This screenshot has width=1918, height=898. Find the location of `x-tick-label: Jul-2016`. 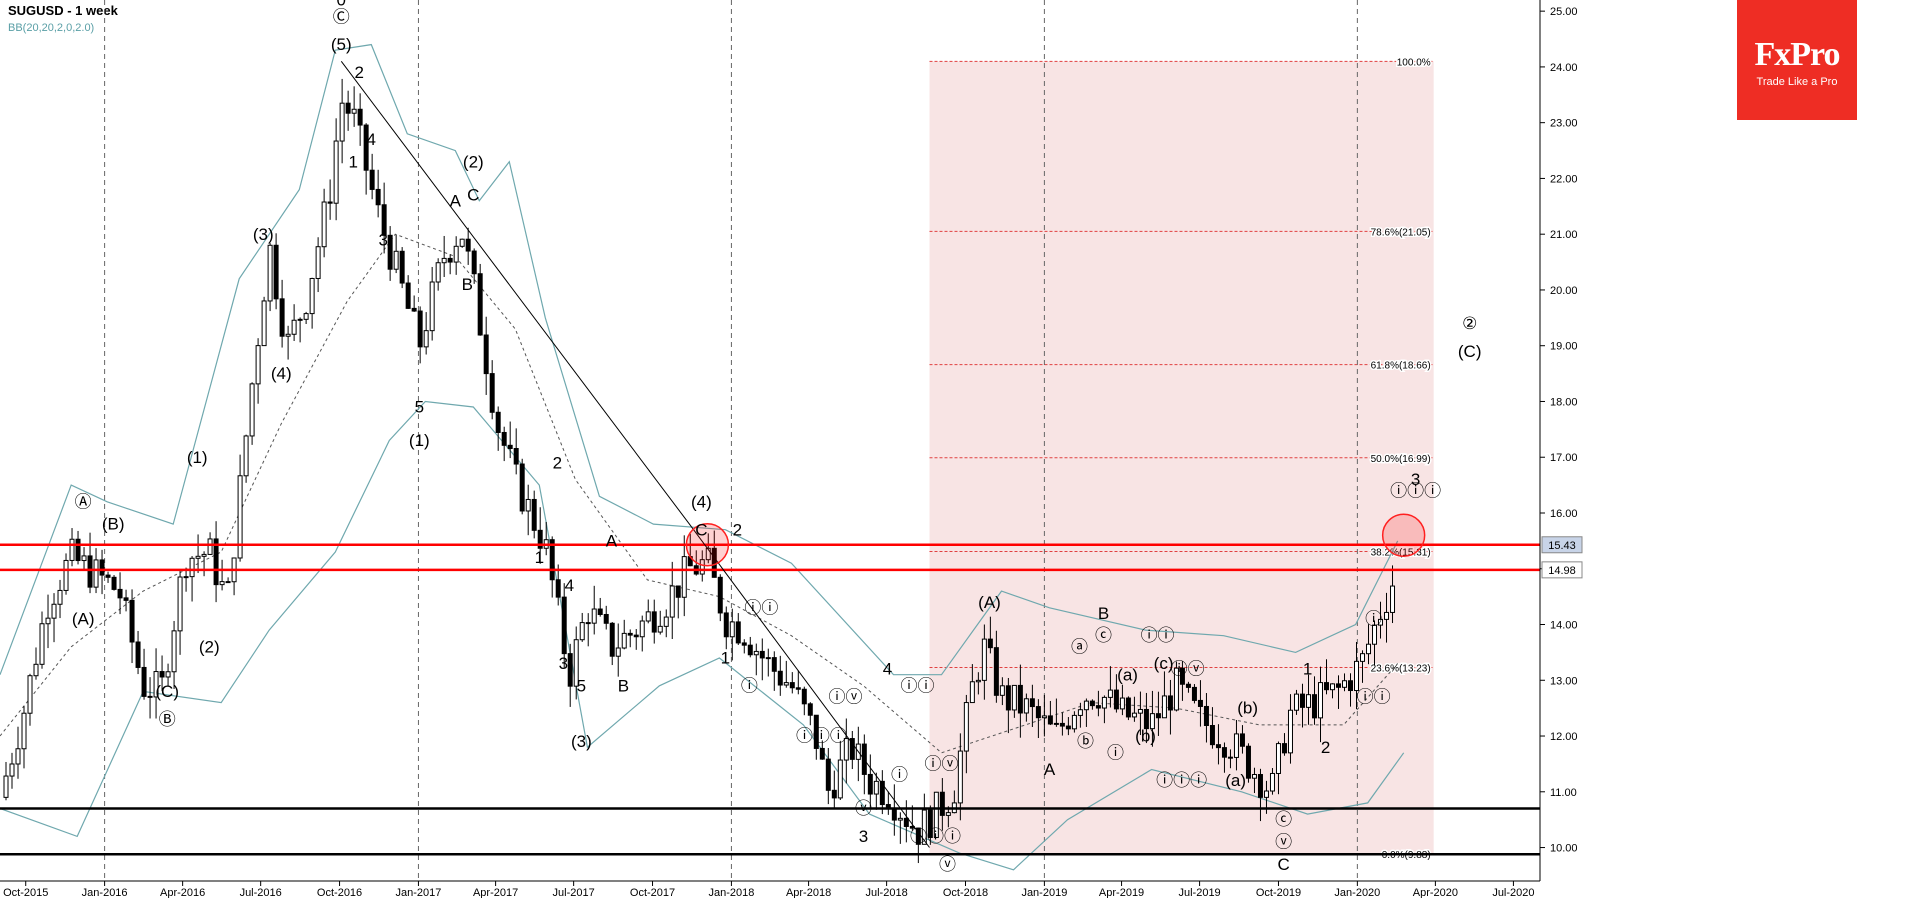

x-tick-label: Jul-2016 is located at coordinates (261, 892).